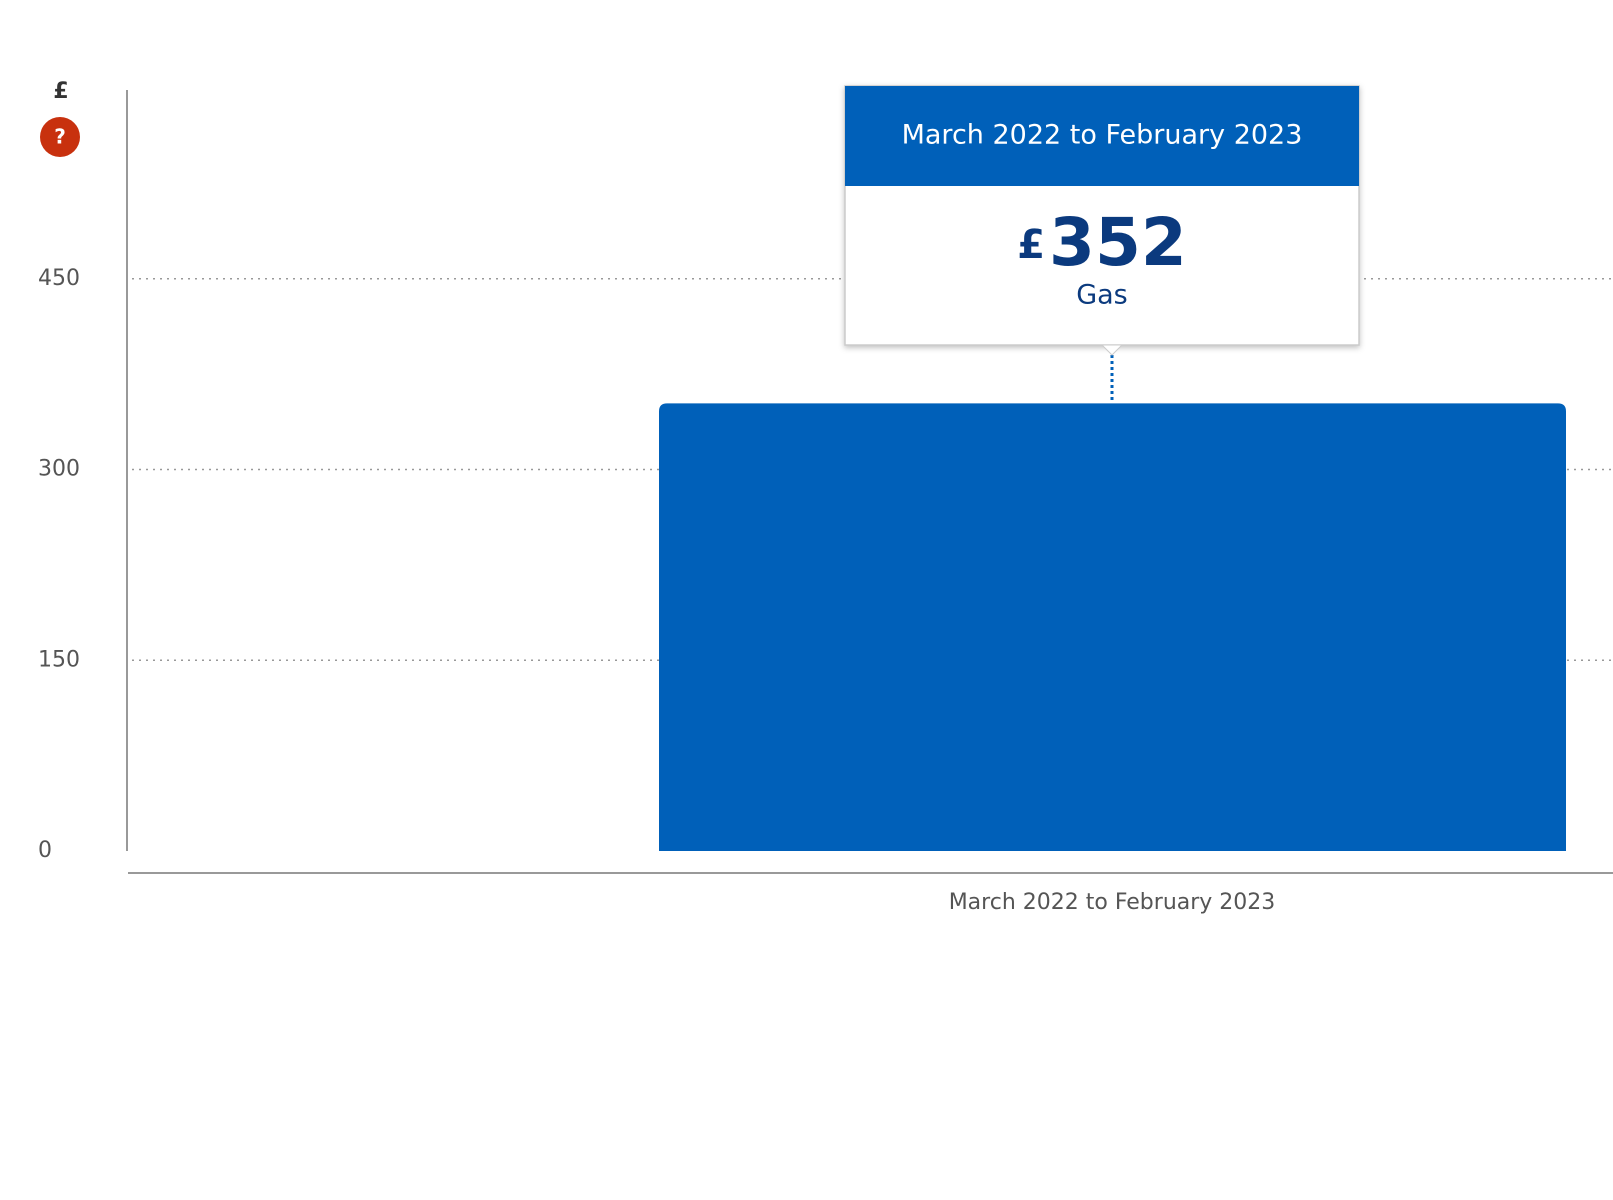 The height and width of the screenshot is (1200, 1613). What do you see at coordinates (59, 278) in the screenshot?
I see `y-tick-label: 450` at bounding box center [59, 278].